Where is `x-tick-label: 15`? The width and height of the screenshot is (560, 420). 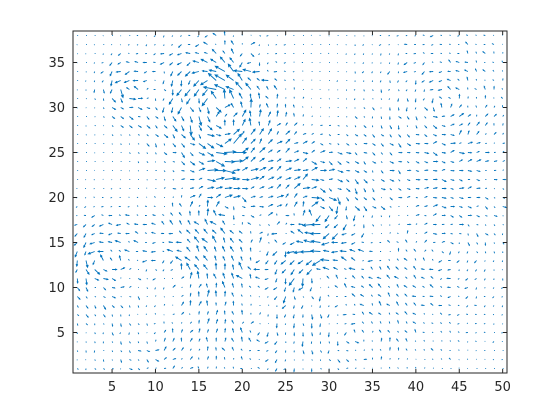
x-tick-label: 15 is located at coordinates (199, 387).